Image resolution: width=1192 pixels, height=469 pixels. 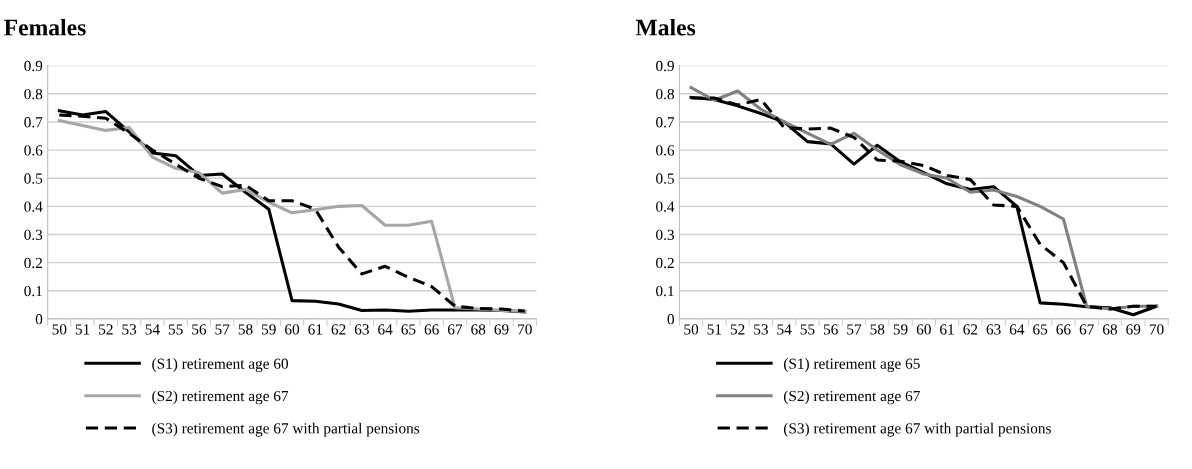 I want to click on legend-label: (S1) retirement age 60, so click(x=220, y=365).